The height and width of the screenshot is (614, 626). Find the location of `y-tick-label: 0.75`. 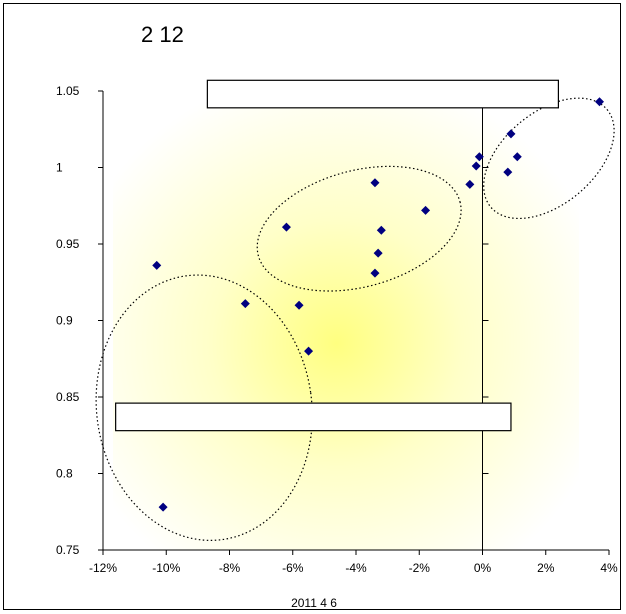

y-tick-label: 0.75 is located at coordinates (68, 550).